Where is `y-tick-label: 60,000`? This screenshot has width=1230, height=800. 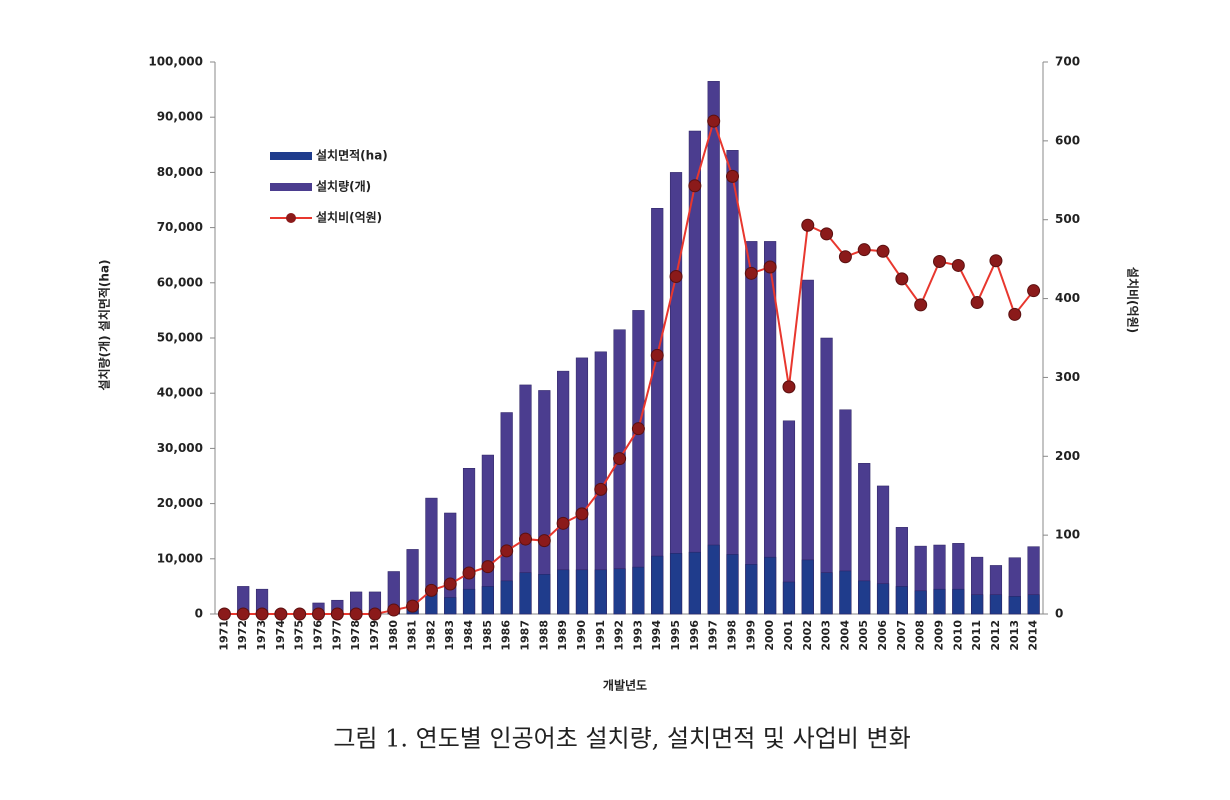 y-tick-label: 60,000 is located at coordinates (180, 282).